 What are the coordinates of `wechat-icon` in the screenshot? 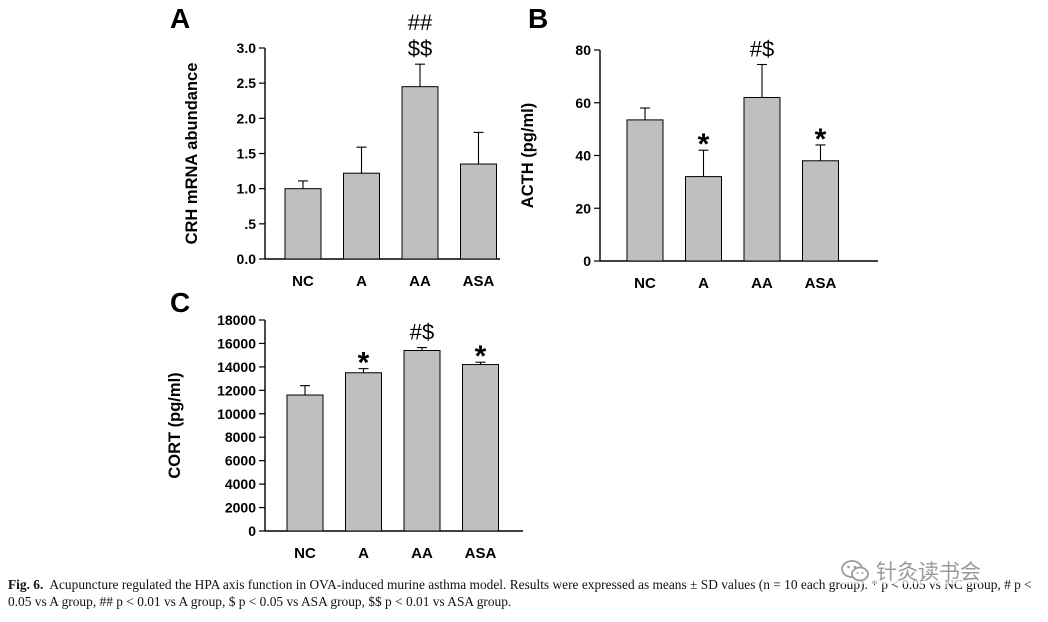 It's located at (855, 571).